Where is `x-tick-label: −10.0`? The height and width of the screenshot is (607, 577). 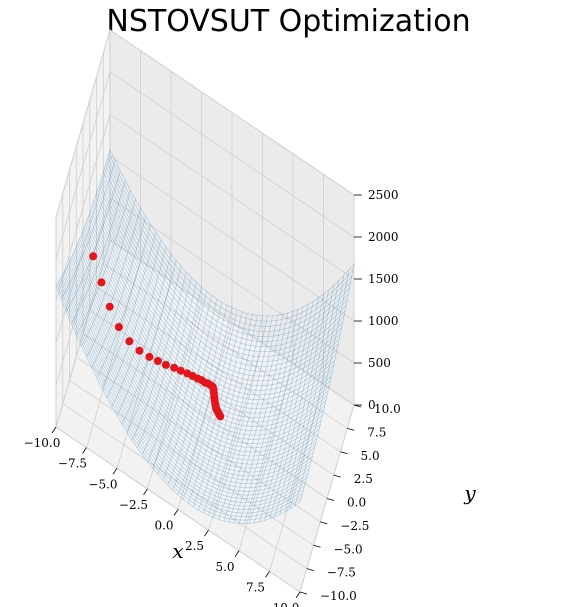
x-tick-label: −10.0 is located at coordinates (42, 443).